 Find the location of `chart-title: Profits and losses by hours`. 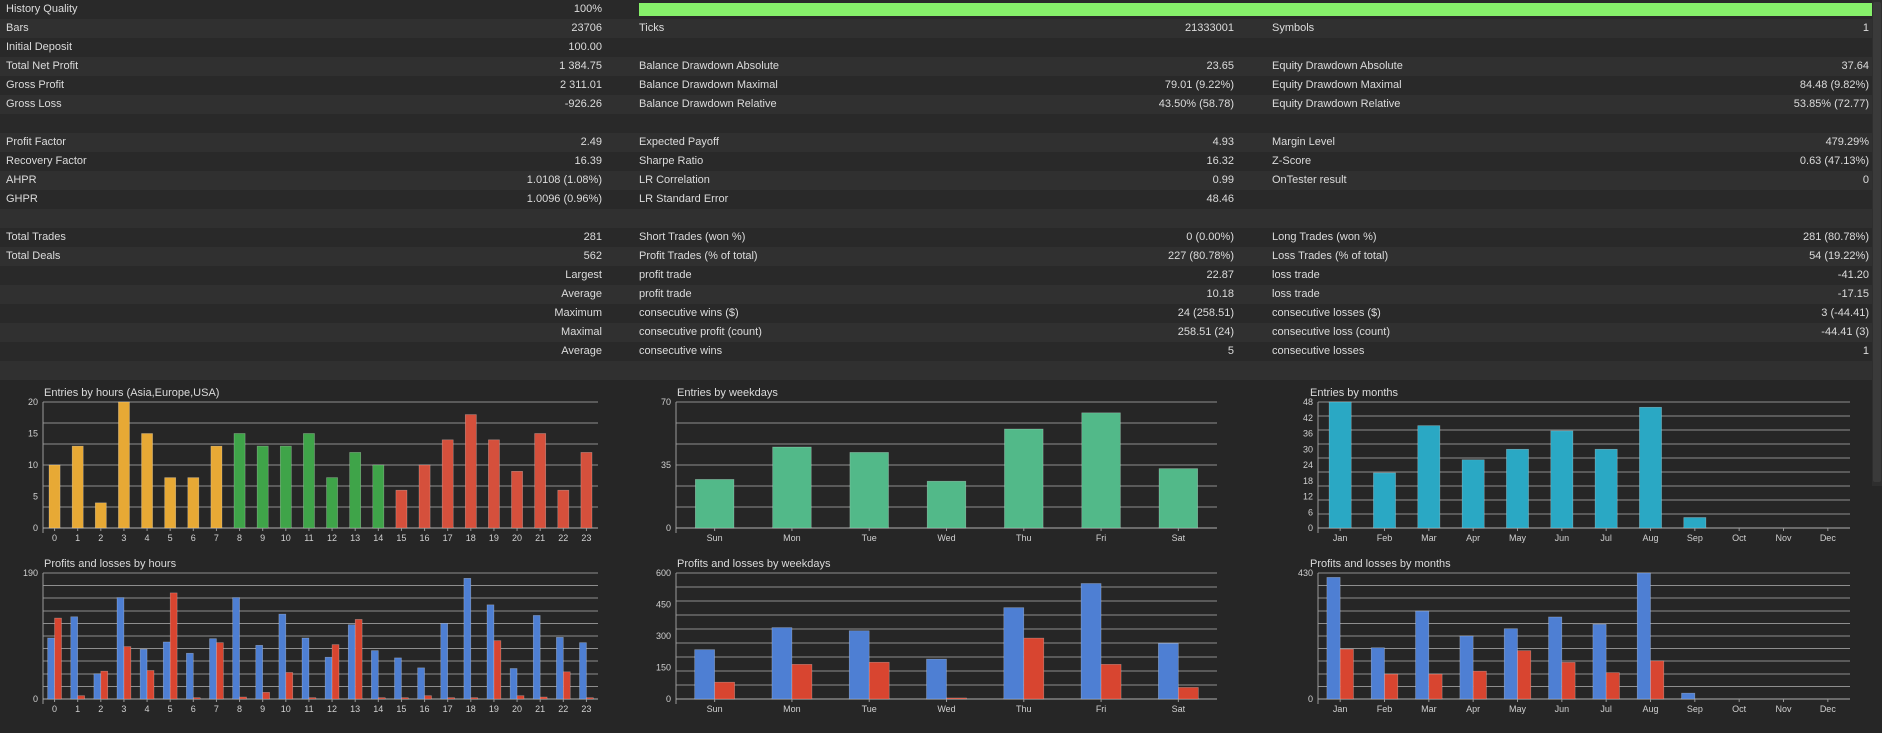

chart-title: Profits and losses by hours is located at coordinates (110, 564).